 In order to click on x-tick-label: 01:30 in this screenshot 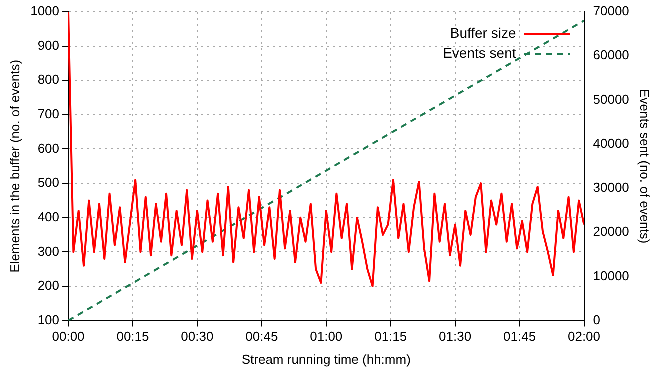, I will do `click(455, 336)`.